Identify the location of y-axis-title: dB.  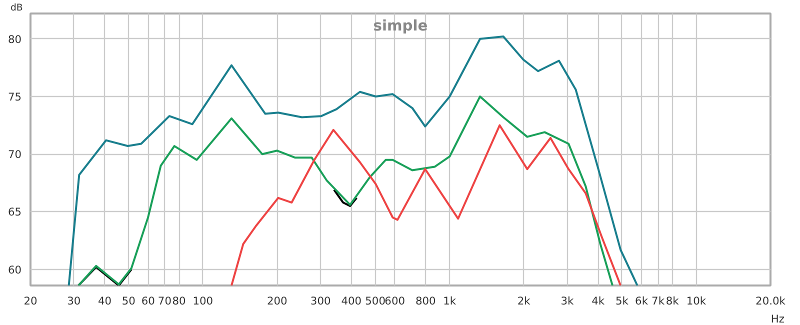
(16, 8).